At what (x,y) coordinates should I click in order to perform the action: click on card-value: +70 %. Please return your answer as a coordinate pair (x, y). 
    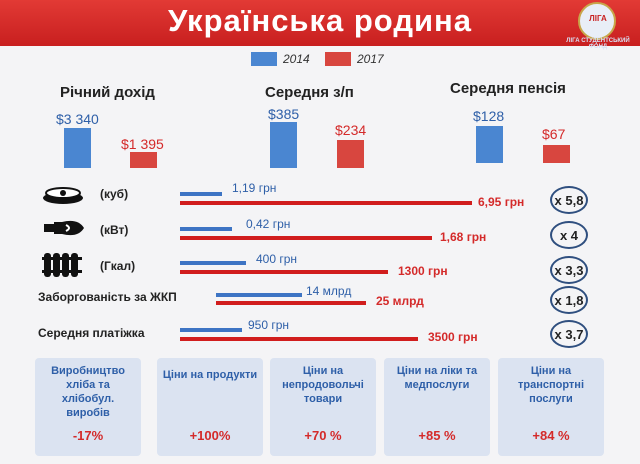
    Looking at the image, I should click on (323, 435).